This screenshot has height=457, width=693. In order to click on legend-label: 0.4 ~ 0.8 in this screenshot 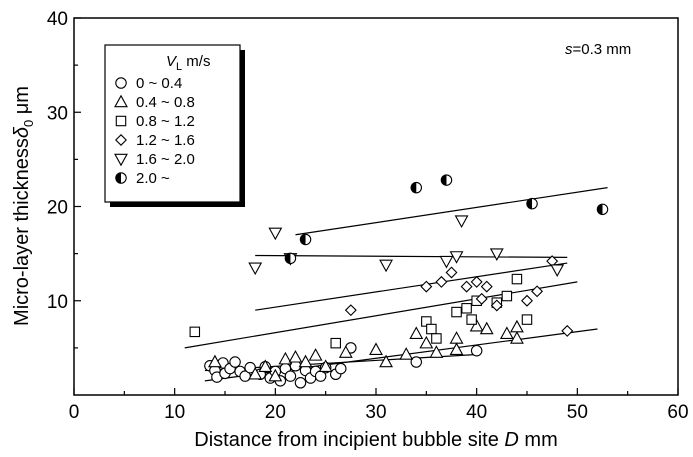, I will do `click(165, 102)`.